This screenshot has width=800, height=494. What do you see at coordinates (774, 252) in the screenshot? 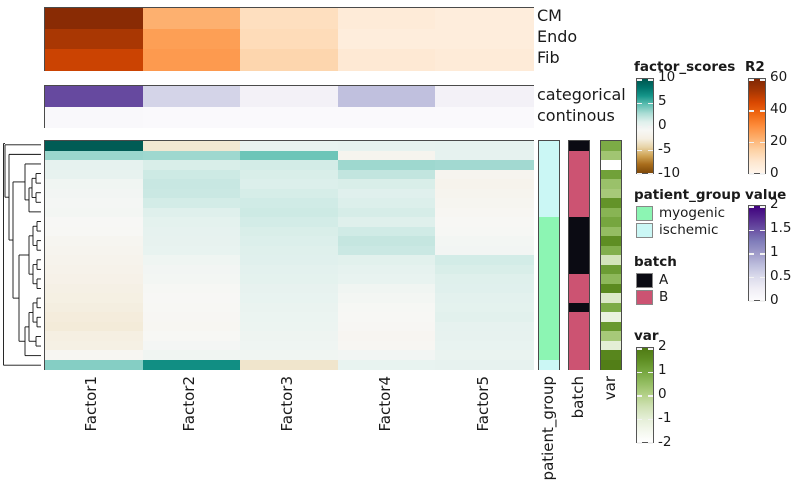
I see `tick-value-1: 1` at bounding box center [774, 252].